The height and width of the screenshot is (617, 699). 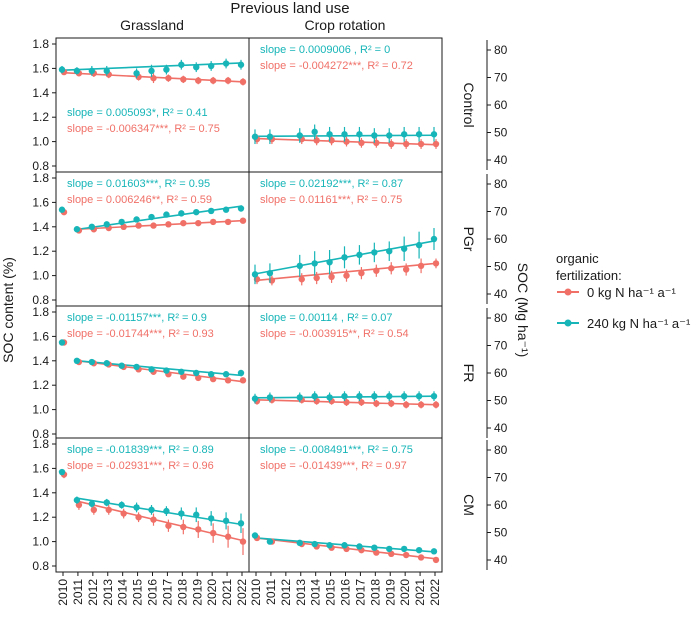 What do you see at coordinates (390, 592) in the screenshot?
I see `x-tick-label: 2019` at bounding box center [390, 592].